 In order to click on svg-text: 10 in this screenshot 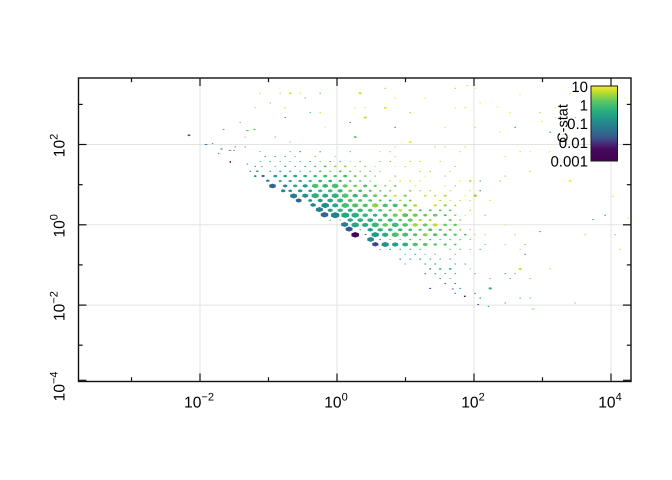, I will do `click(579, 87)`.